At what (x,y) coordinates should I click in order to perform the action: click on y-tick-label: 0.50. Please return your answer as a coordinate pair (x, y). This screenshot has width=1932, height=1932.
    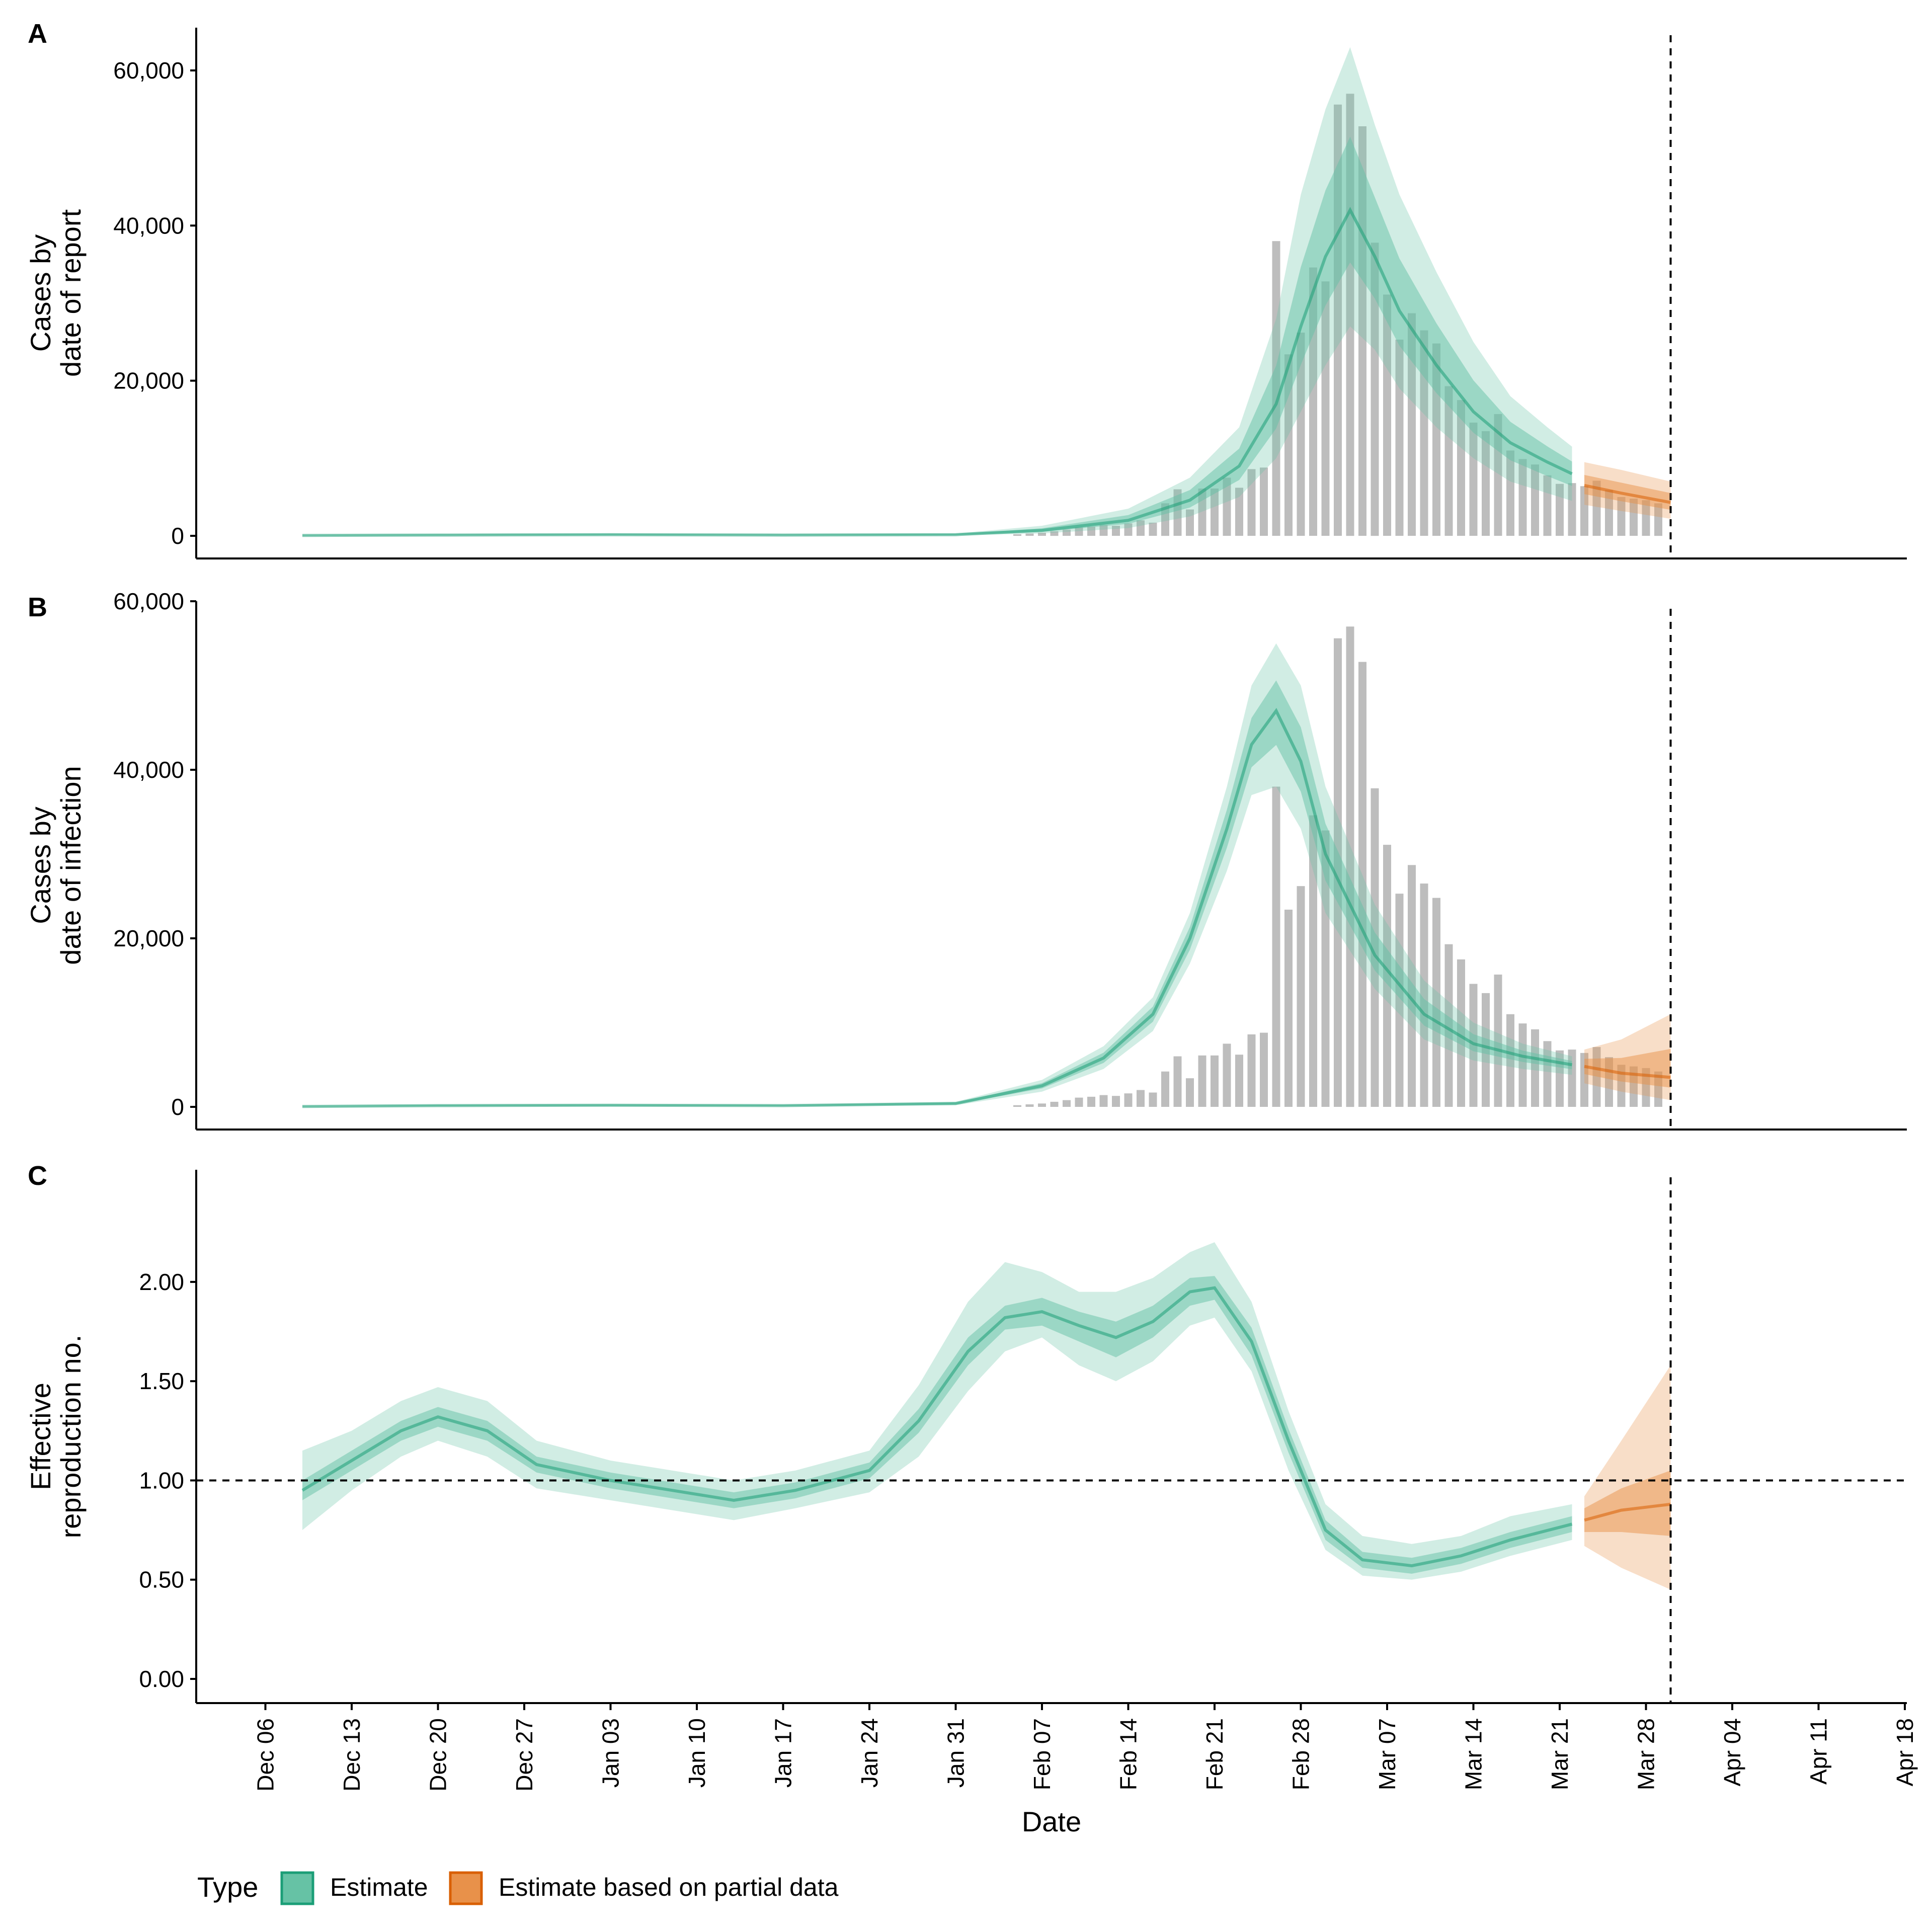
    Looking at the image, I should click on (161, 1580).